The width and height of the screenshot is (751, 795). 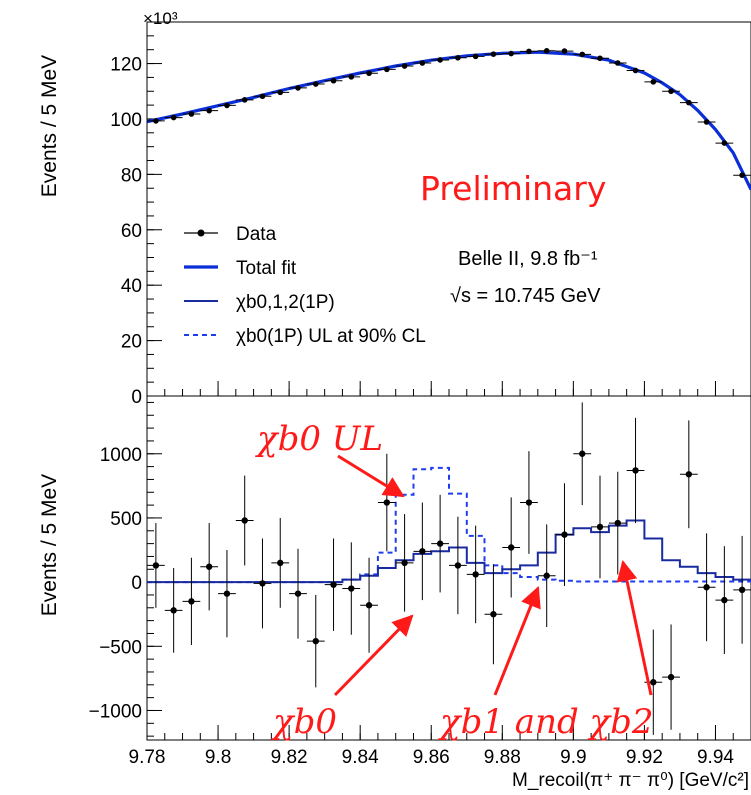 What do you see at coordinates (115, 711) in the screenshot?
I see `bottom-y-tick-label: −1000` at bounding box center [115, 711].